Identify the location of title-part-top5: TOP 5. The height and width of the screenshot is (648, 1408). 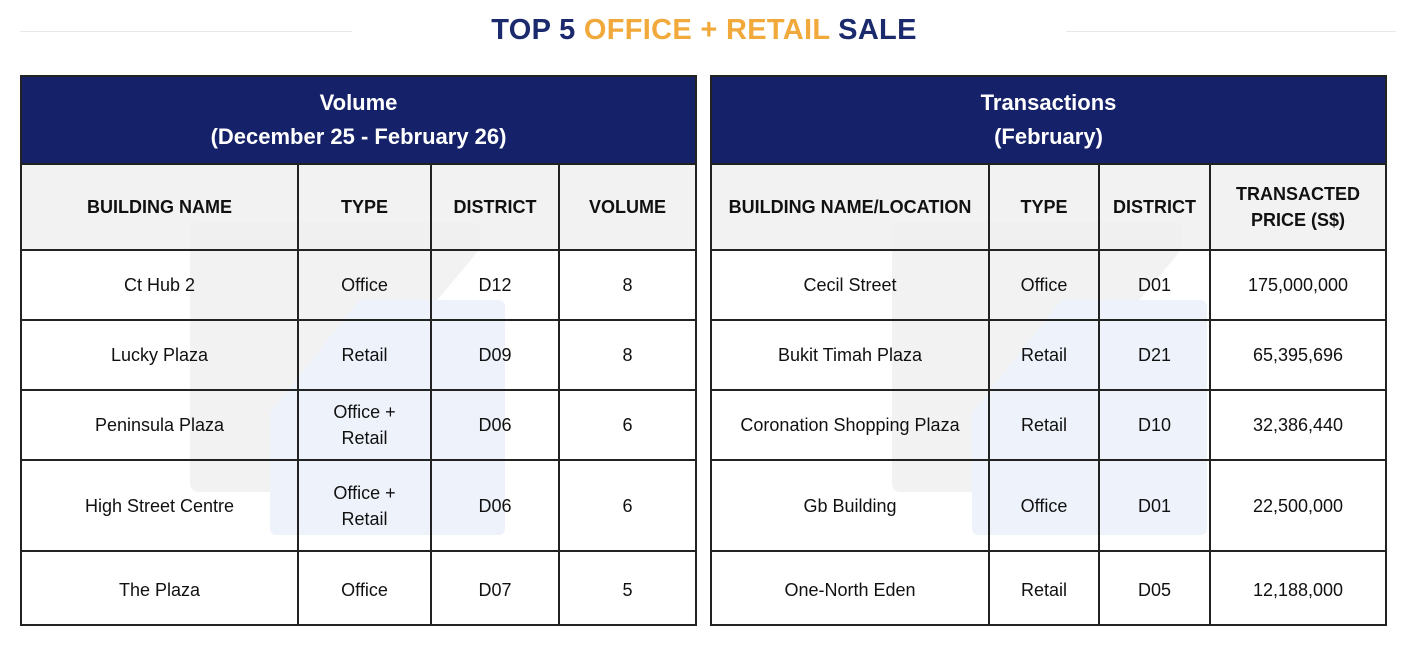
(533, 30).